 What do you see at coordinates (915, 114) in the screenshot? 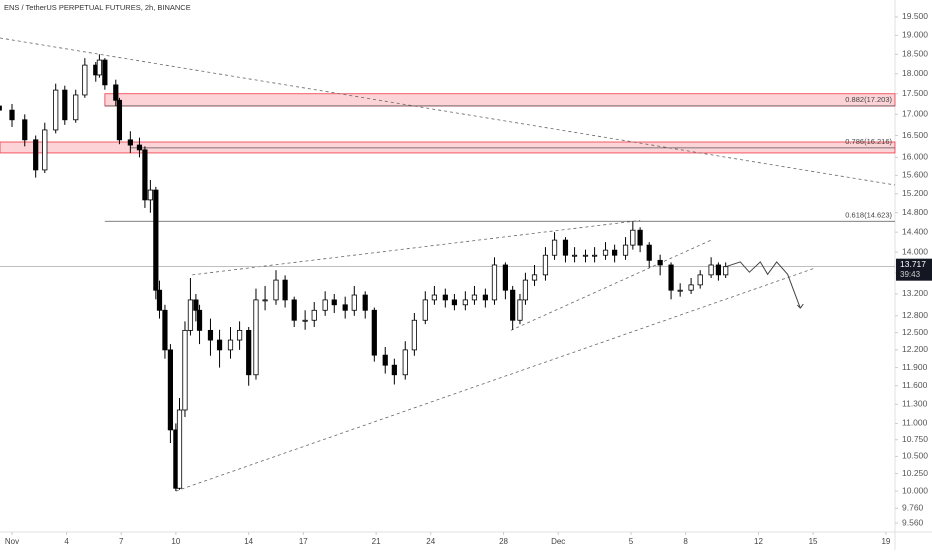
I see `y-tick-label: 17.000` at bounding box center [915, 114].